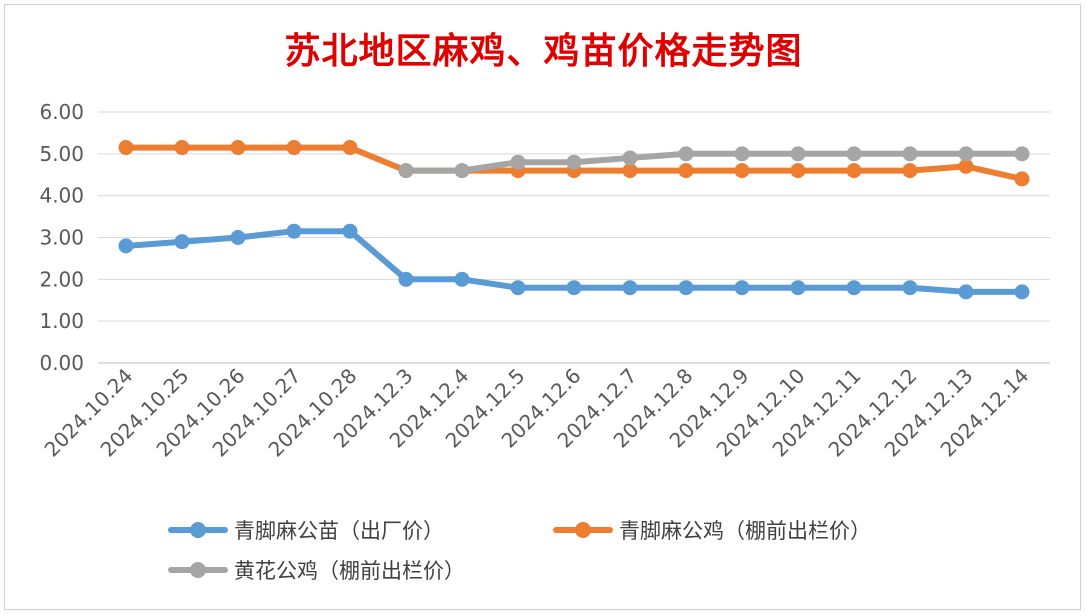 This screenshot has height=616, width=1087. I want to click on y-tick-label: 3.00, so click(61, 238).